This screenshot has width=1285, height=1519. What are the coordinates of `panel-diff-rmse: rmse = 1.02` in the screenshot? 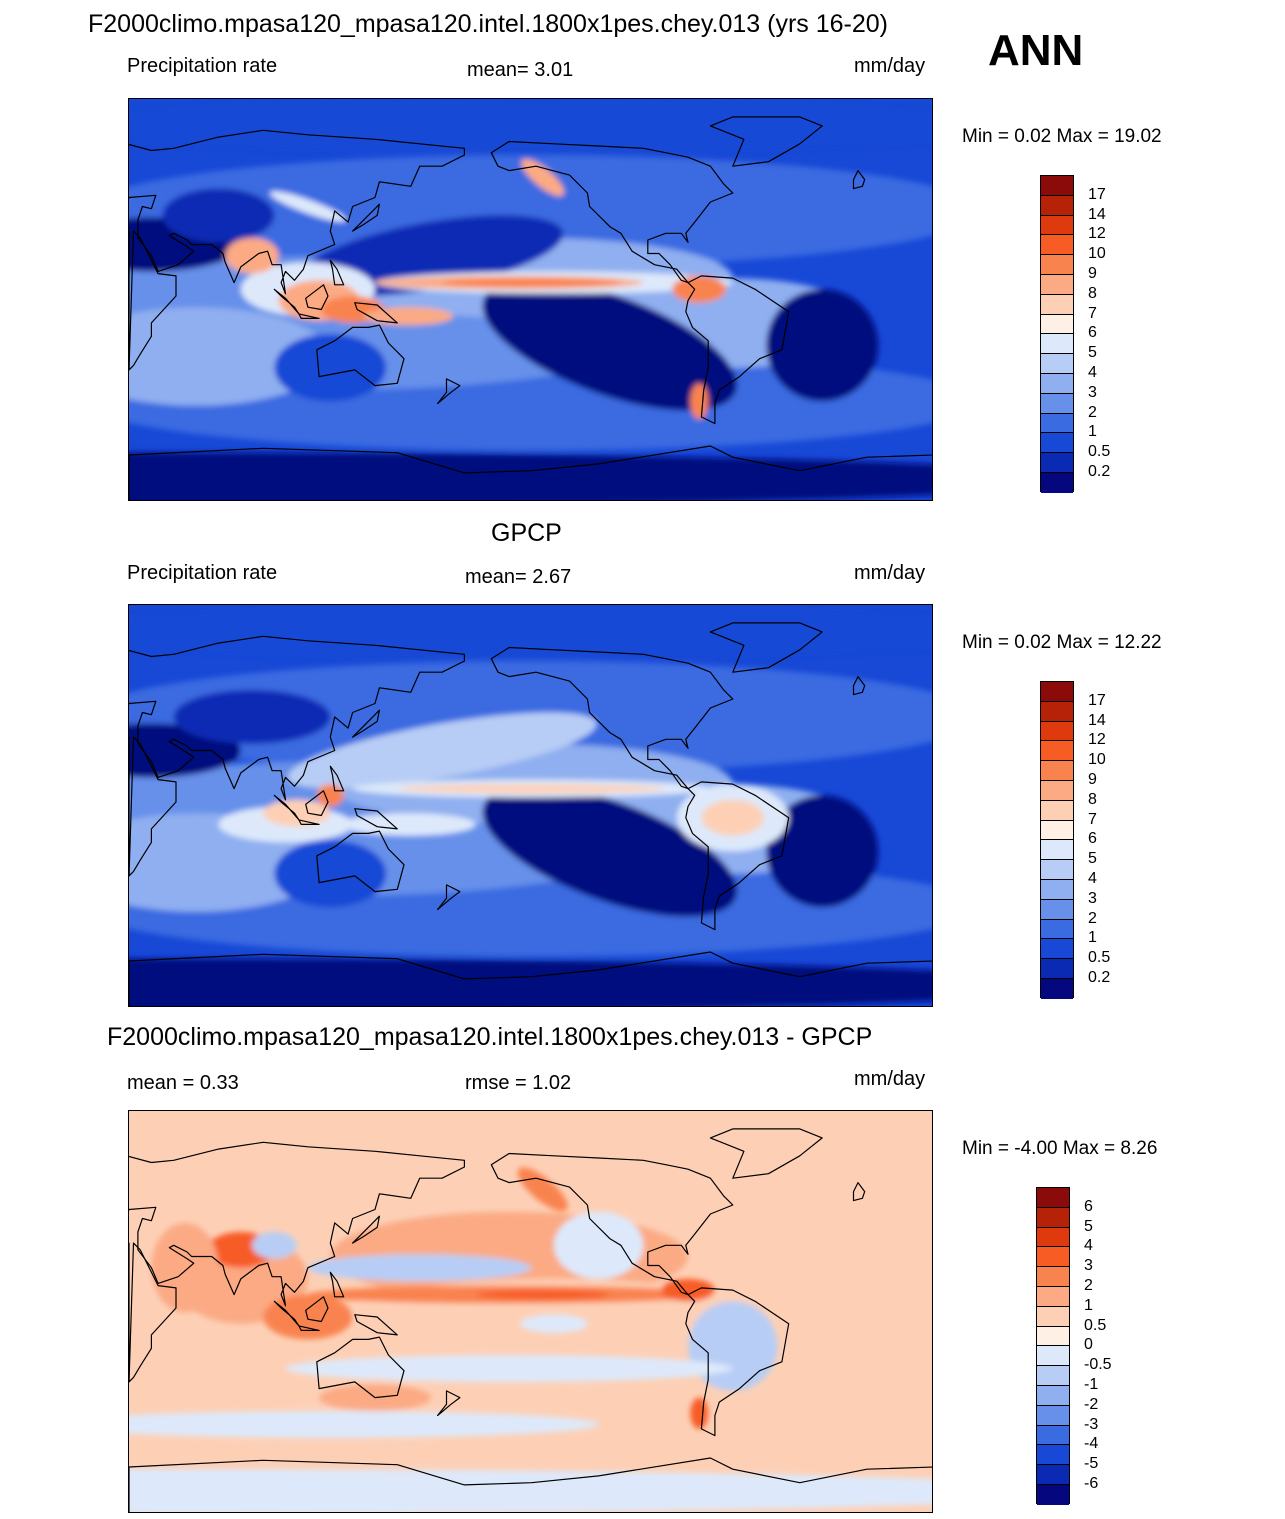 It's located at (518, 1083).